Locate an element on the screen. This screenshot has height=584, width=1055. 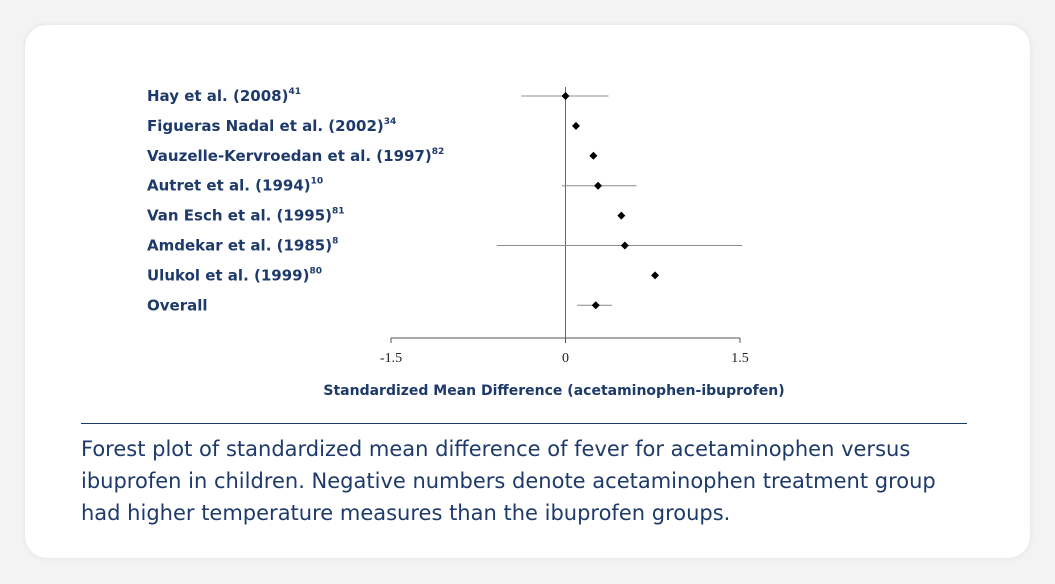
x-tick-label: 1.5 is located at coordinates (740, 358).